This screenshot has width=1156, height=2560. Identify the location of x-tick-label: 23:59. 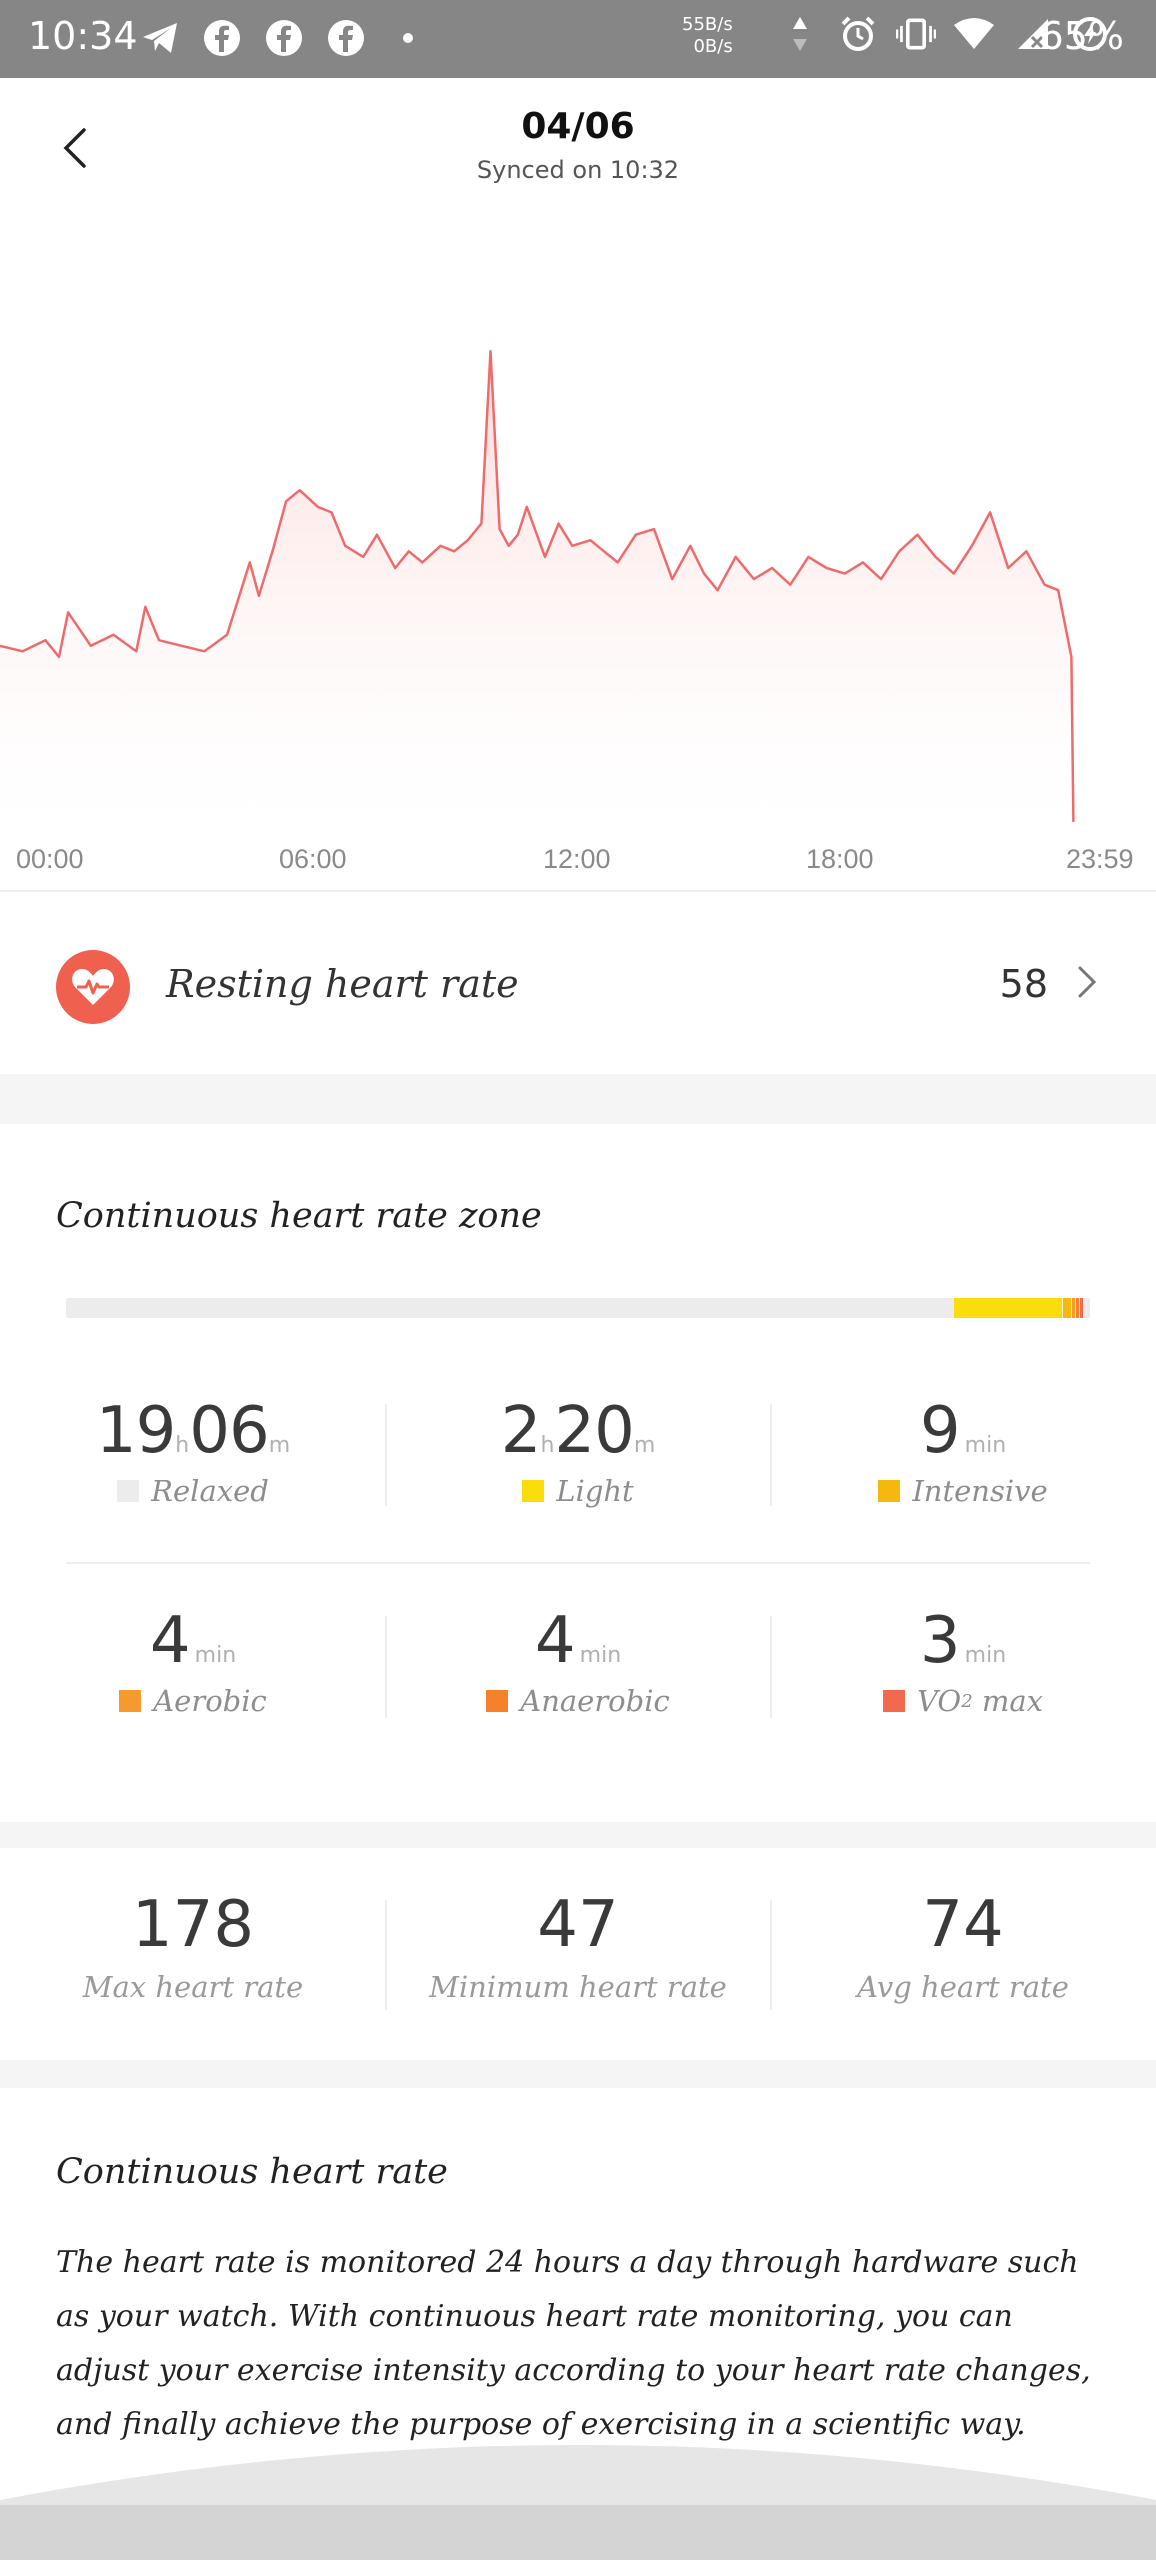
(1100, 859).